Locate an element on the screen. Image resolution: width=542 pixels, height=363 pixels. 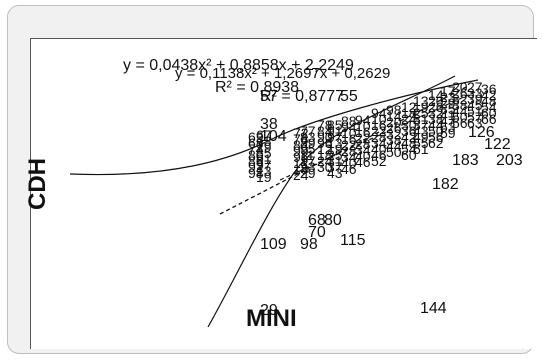
cluster-label: 29 is located at coordinates (308, 173).